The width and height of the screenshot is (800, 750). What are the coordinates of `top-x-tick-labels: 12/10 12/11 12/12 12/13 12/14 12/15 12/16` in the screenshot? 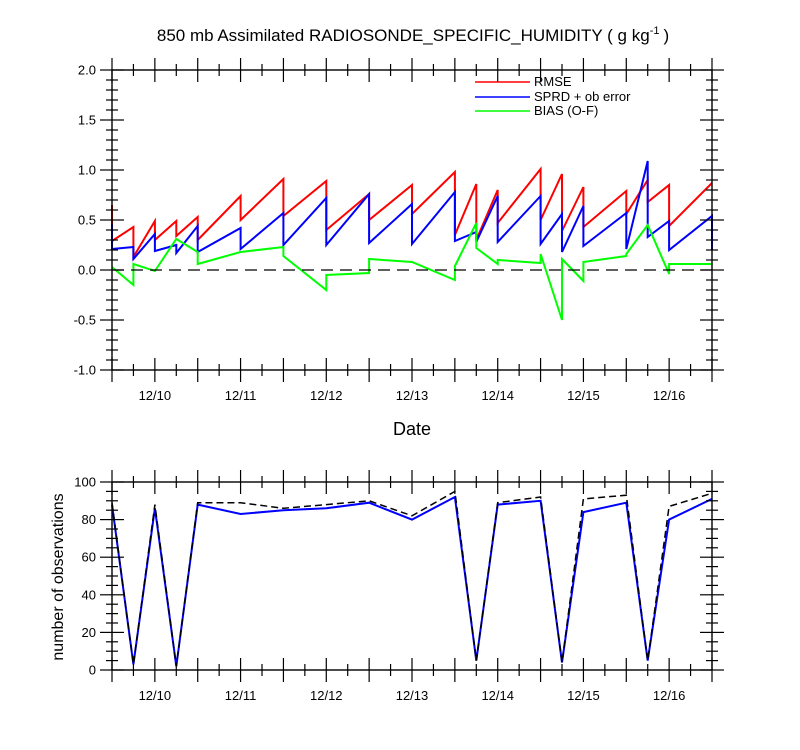 It's located at (412, 395).